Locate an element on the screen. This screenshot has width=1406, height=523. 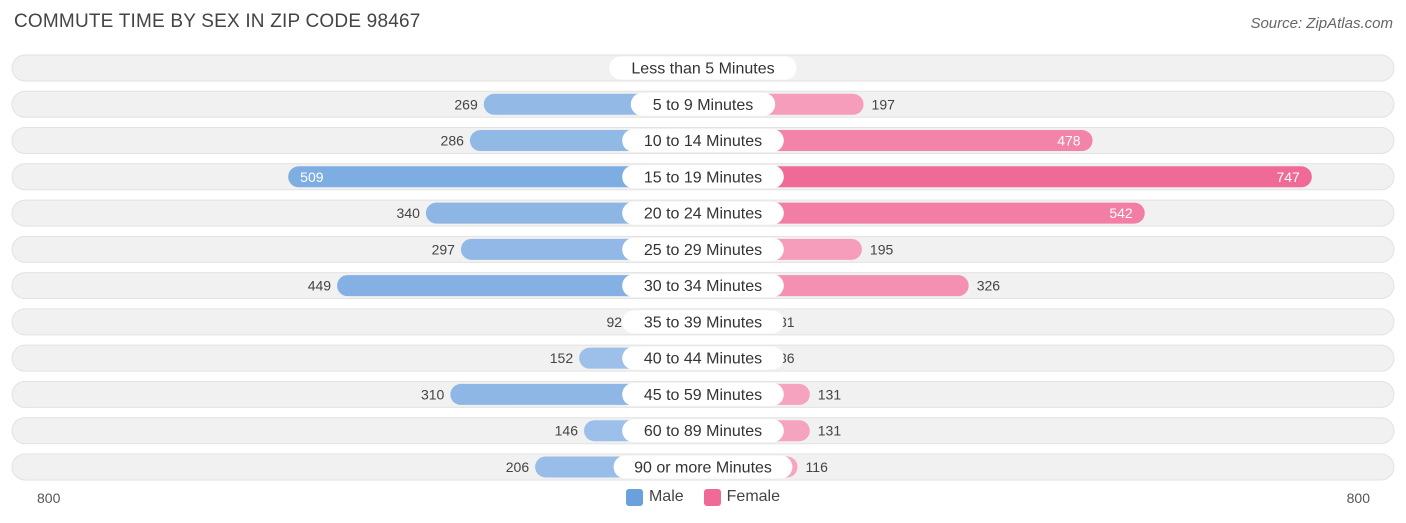
category-label: 15 to 19 Minutes is located at coordinates (703, 177).